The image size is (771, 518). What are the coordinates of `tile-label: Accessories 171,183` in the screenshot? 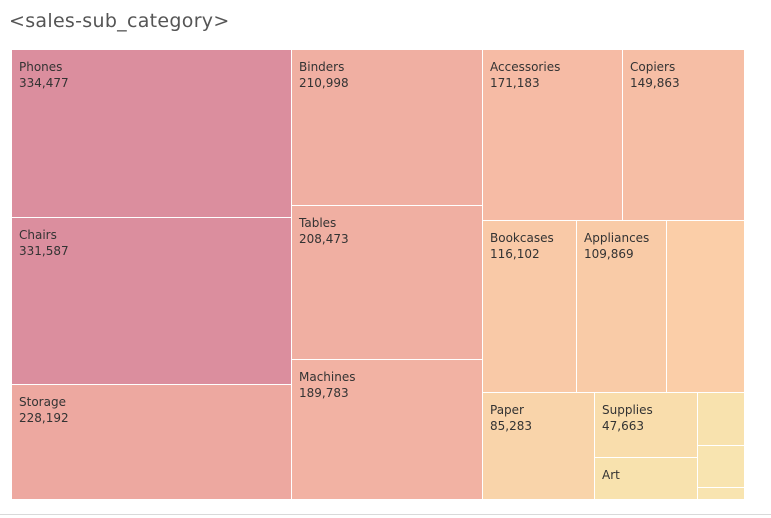 It's located at (525, 75).